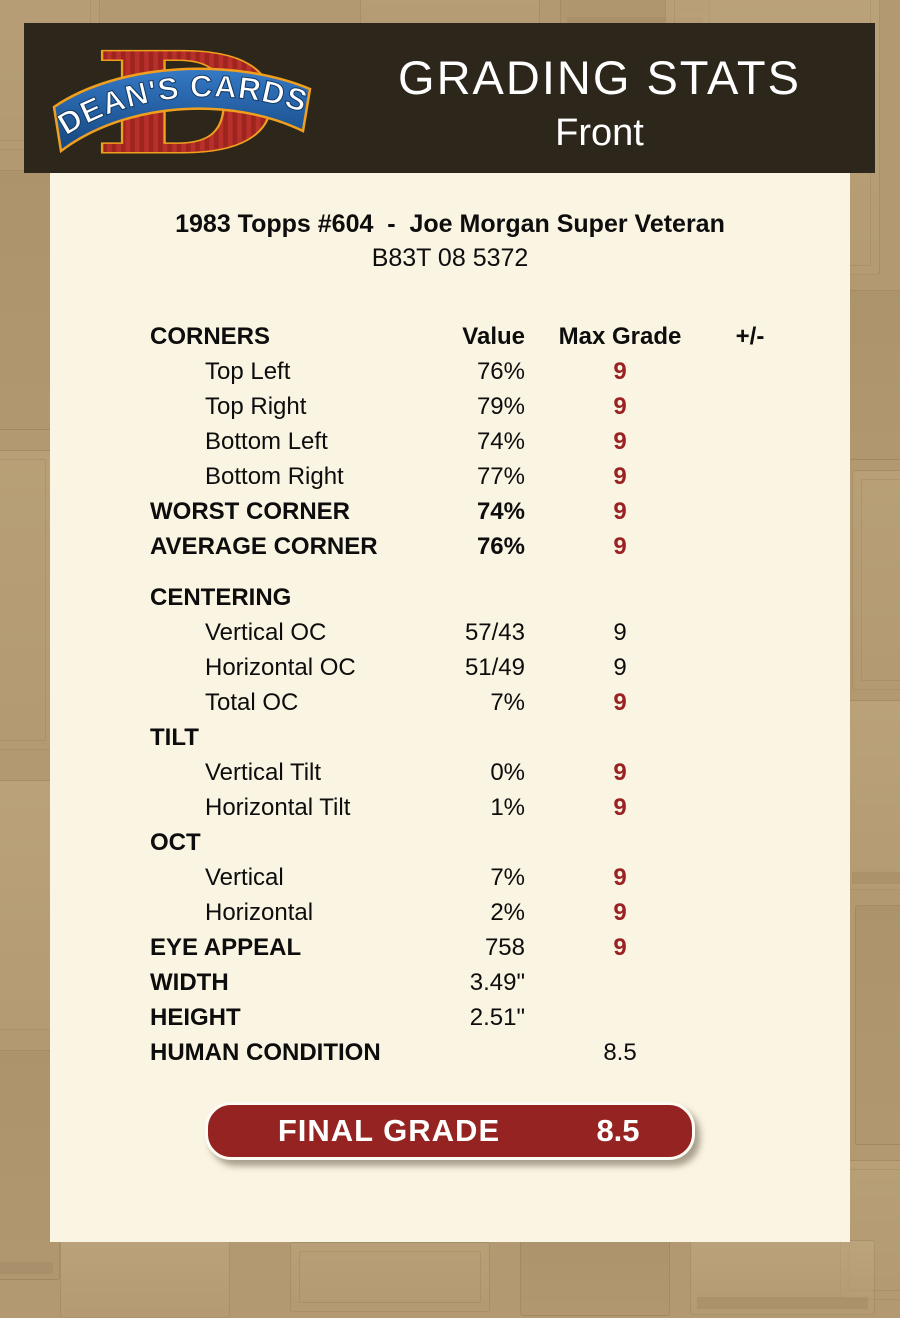  I want to click on logo-banner-ribbon, so click(182, 110).